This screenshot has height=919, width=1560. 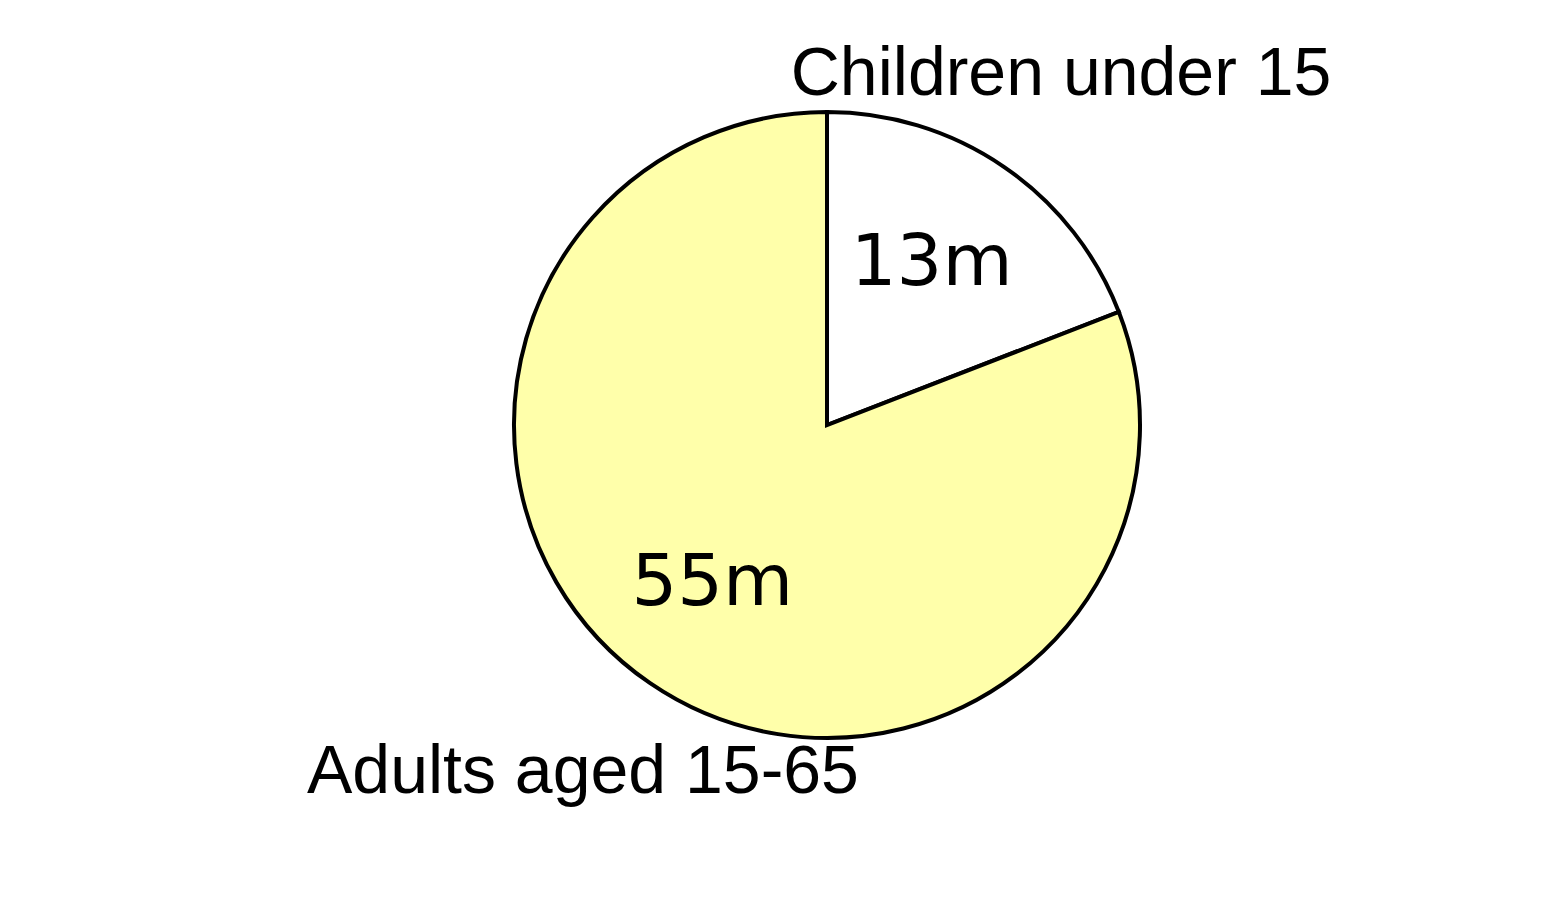 I want to click on data-label: 55m, so click(x=712, y=580).